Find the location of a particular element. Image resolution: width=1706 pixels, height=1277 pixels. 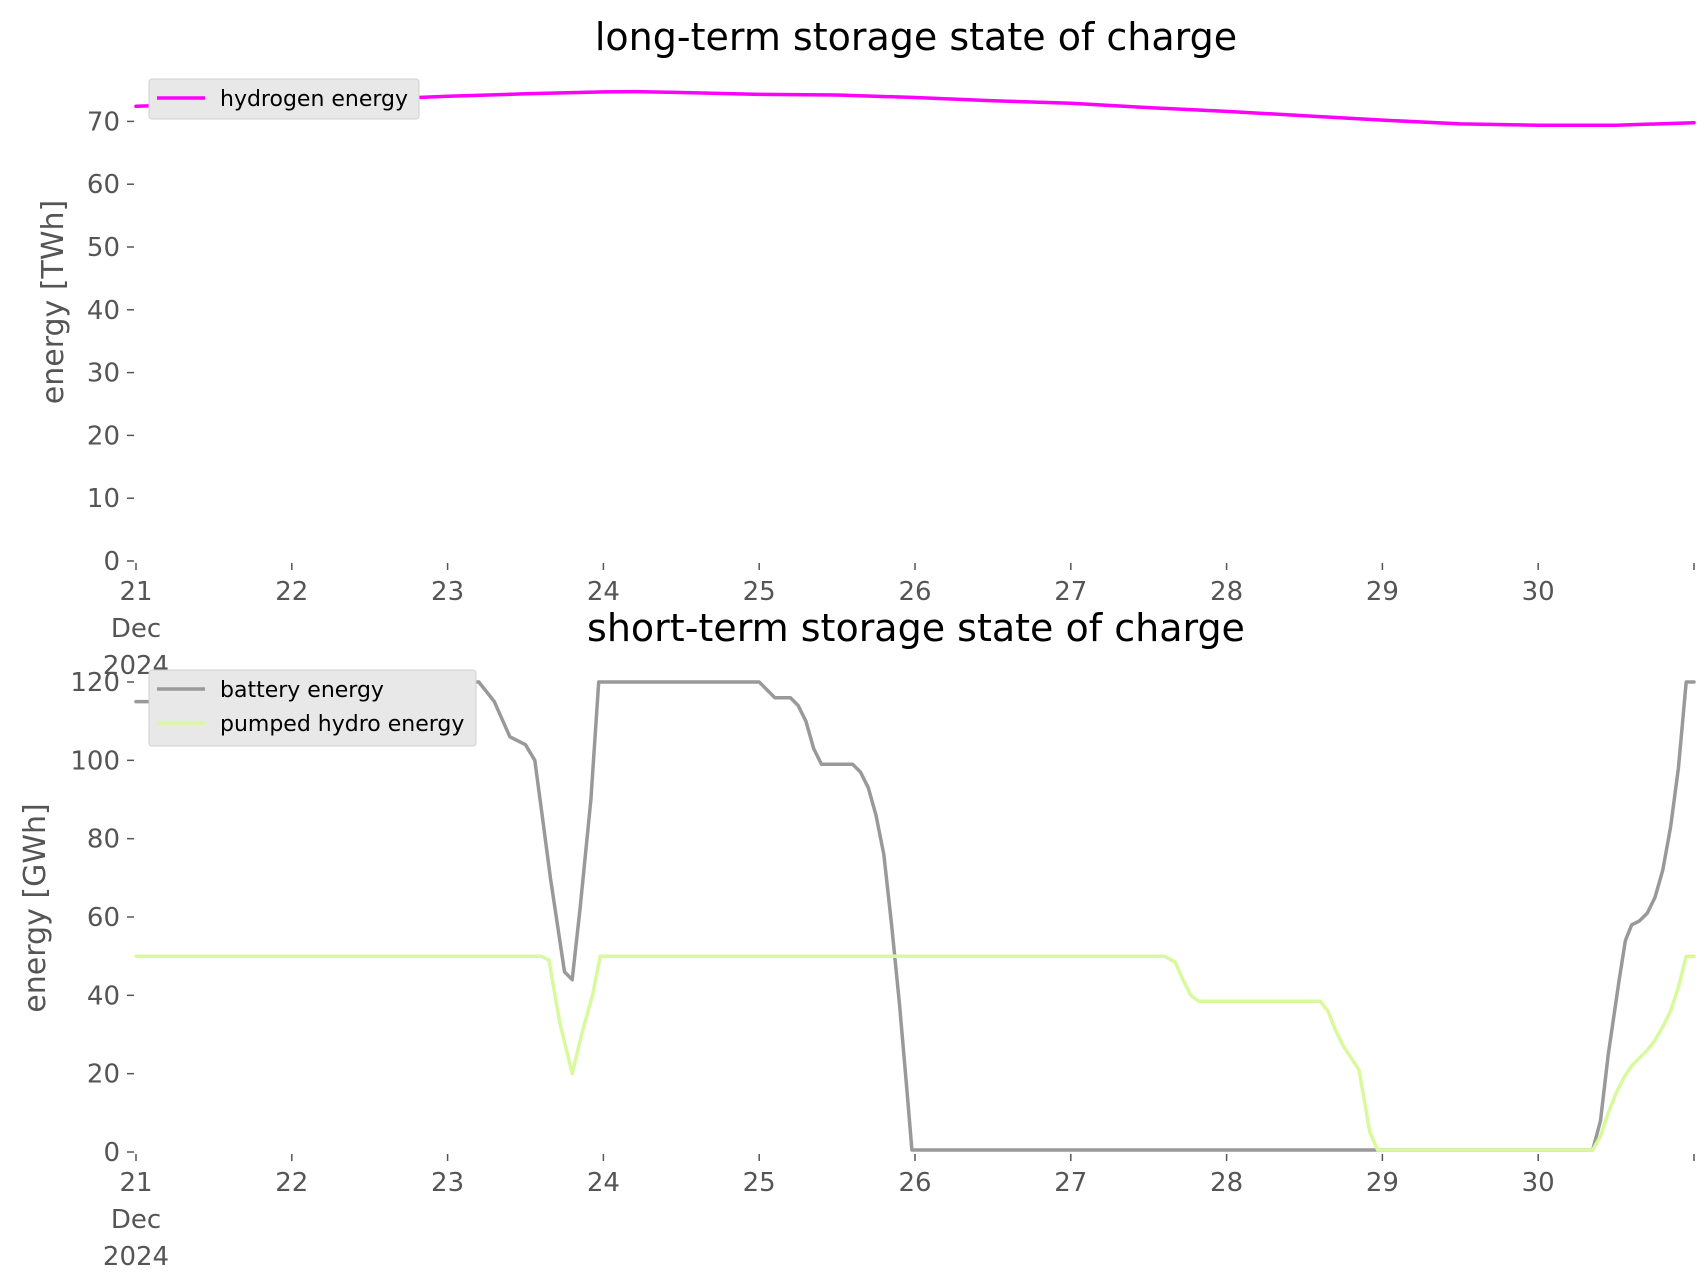

legend: hydrogen energy is located at coordinates (284, 99).